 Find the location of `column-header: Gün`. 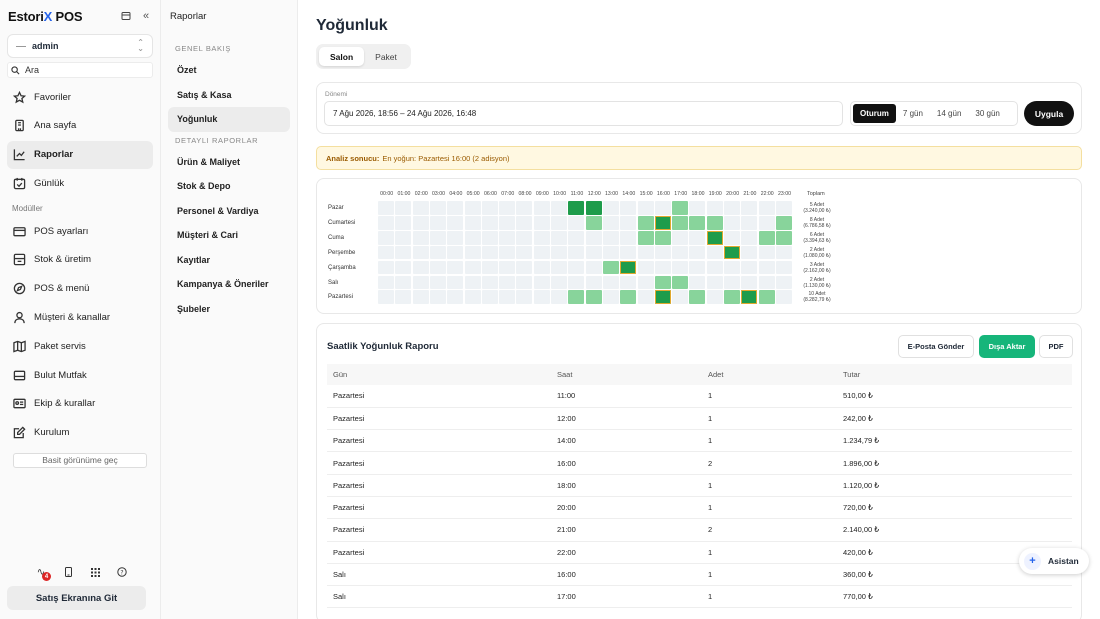

column-header: Gün is located at coordinates (439, 374).